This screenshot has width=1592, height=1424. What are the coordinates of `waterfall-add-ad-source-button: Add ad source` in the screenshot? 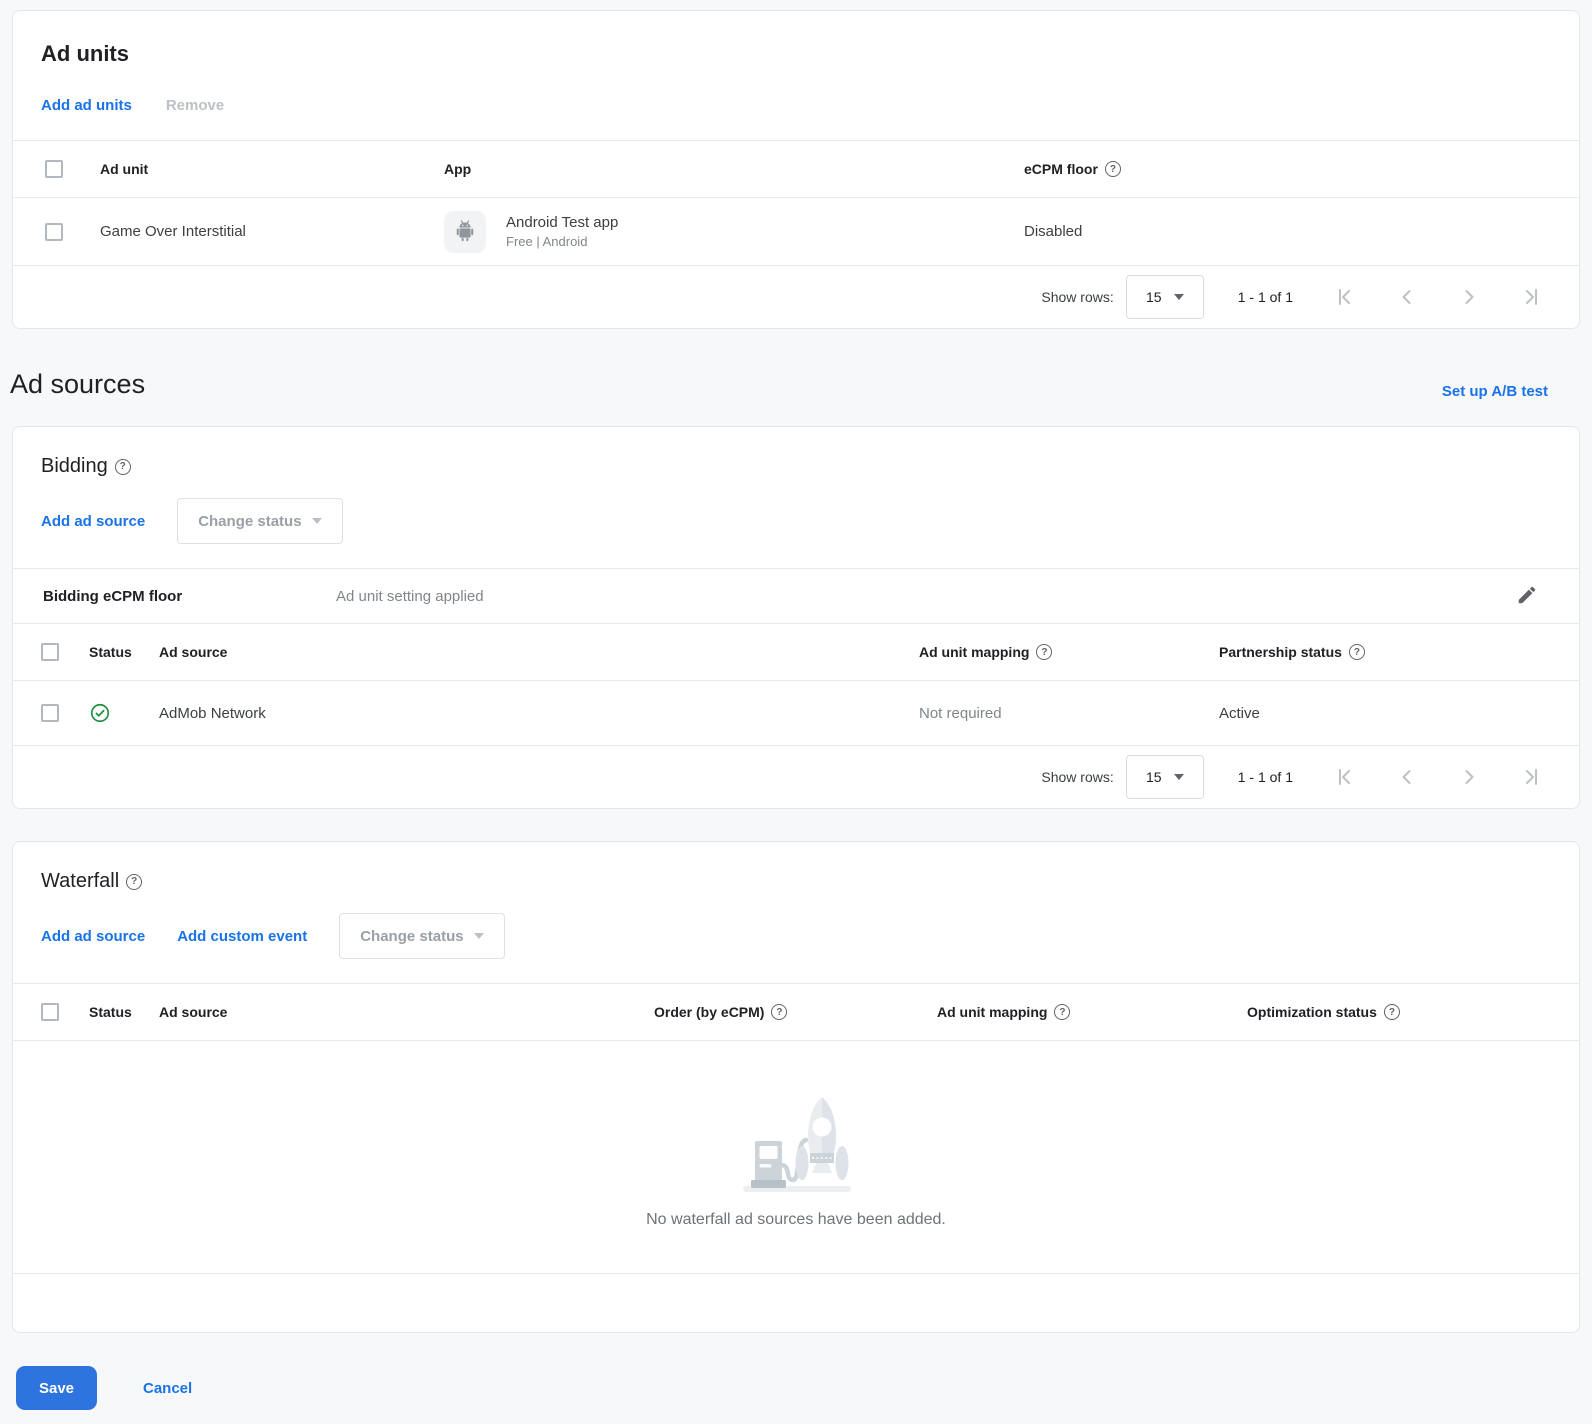 It's located at (93, 936).